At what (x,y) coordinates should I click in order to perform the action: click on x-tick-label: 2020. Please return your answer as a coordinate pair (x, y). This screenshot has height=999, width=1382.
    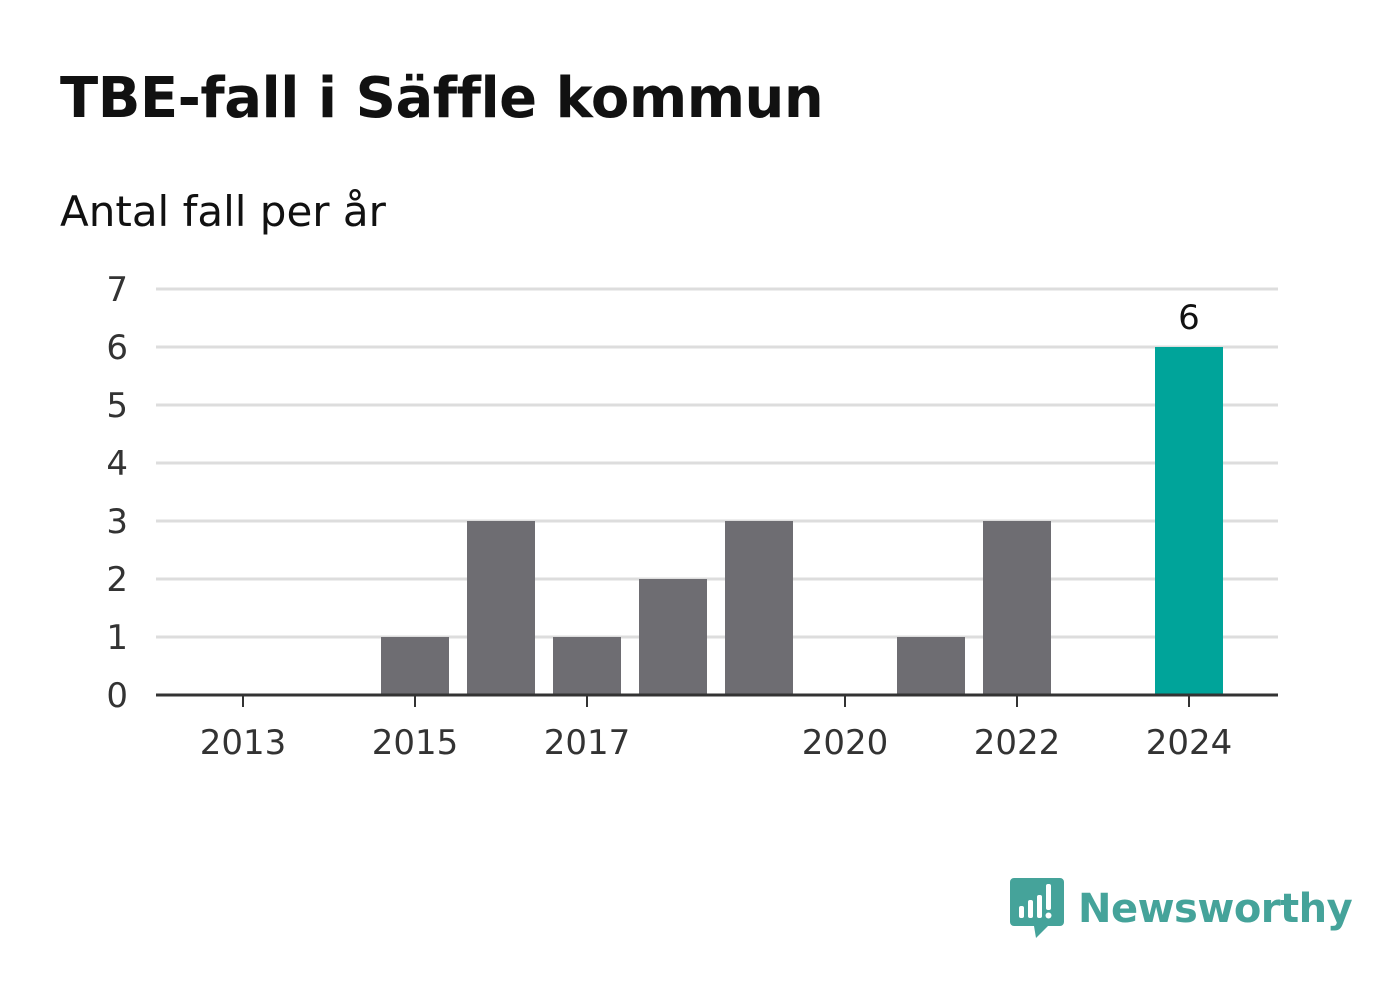
    Looking at the image, I should click on (845, 743).